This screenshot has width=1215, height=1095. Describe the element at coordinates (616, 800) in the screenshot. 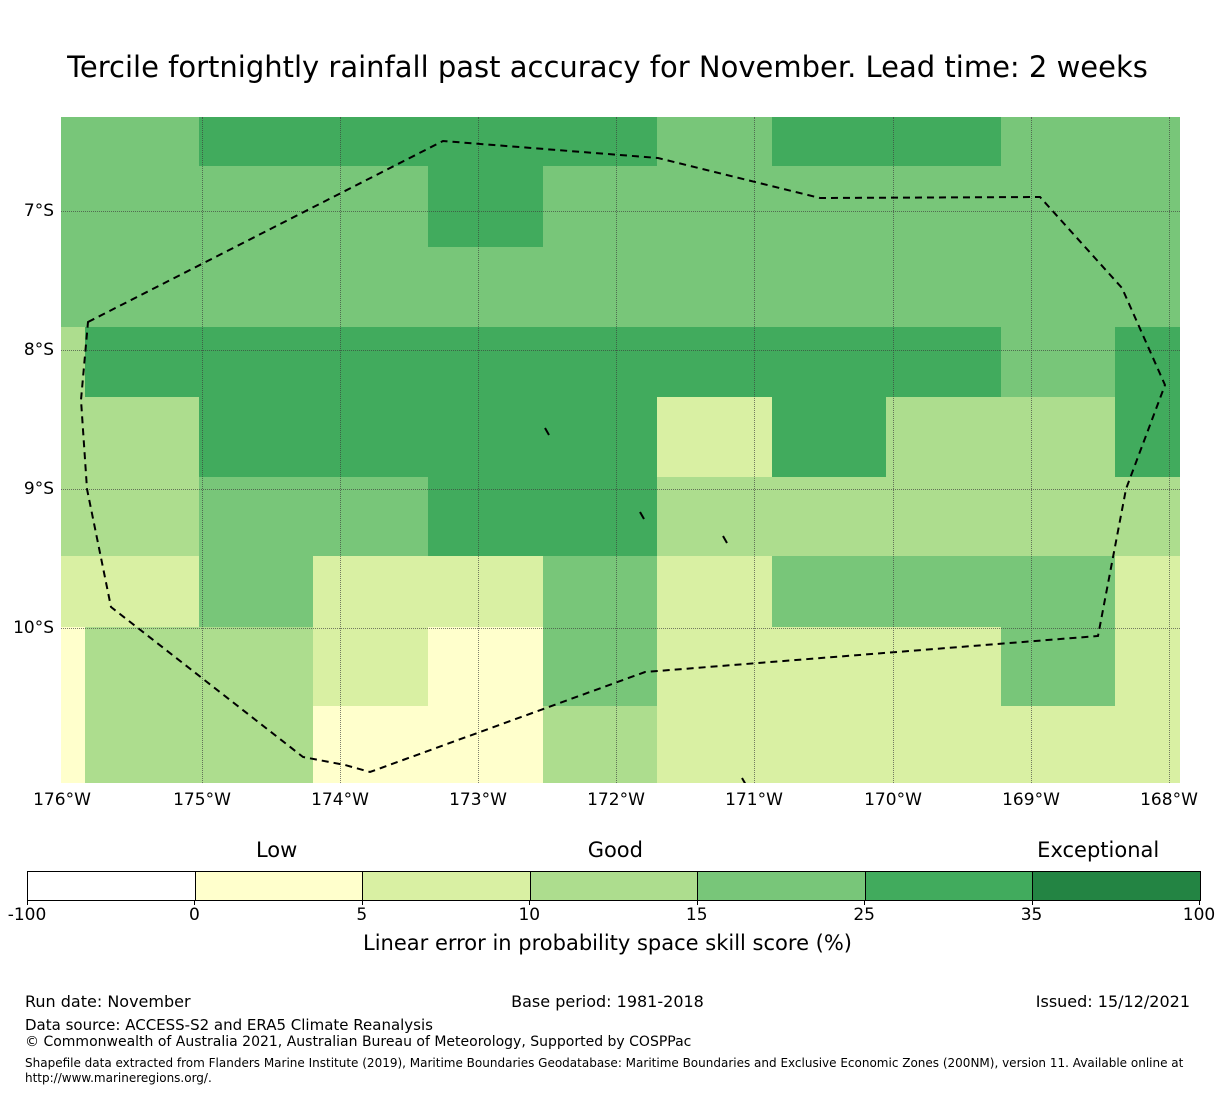

I see `longitude-tick-label: 172°W` at that location.